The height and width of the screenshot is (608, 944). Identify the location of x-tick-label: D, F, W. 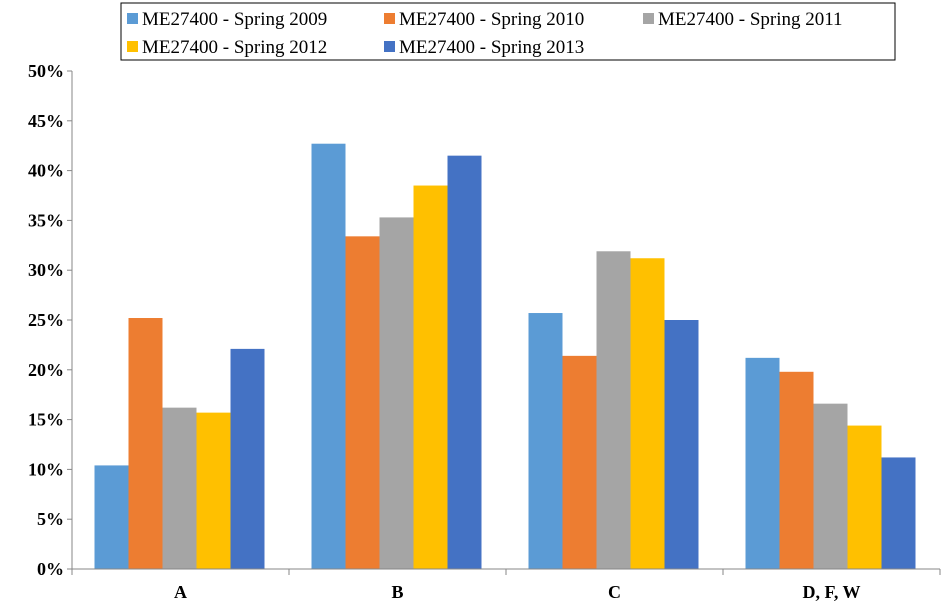
(831, 592).